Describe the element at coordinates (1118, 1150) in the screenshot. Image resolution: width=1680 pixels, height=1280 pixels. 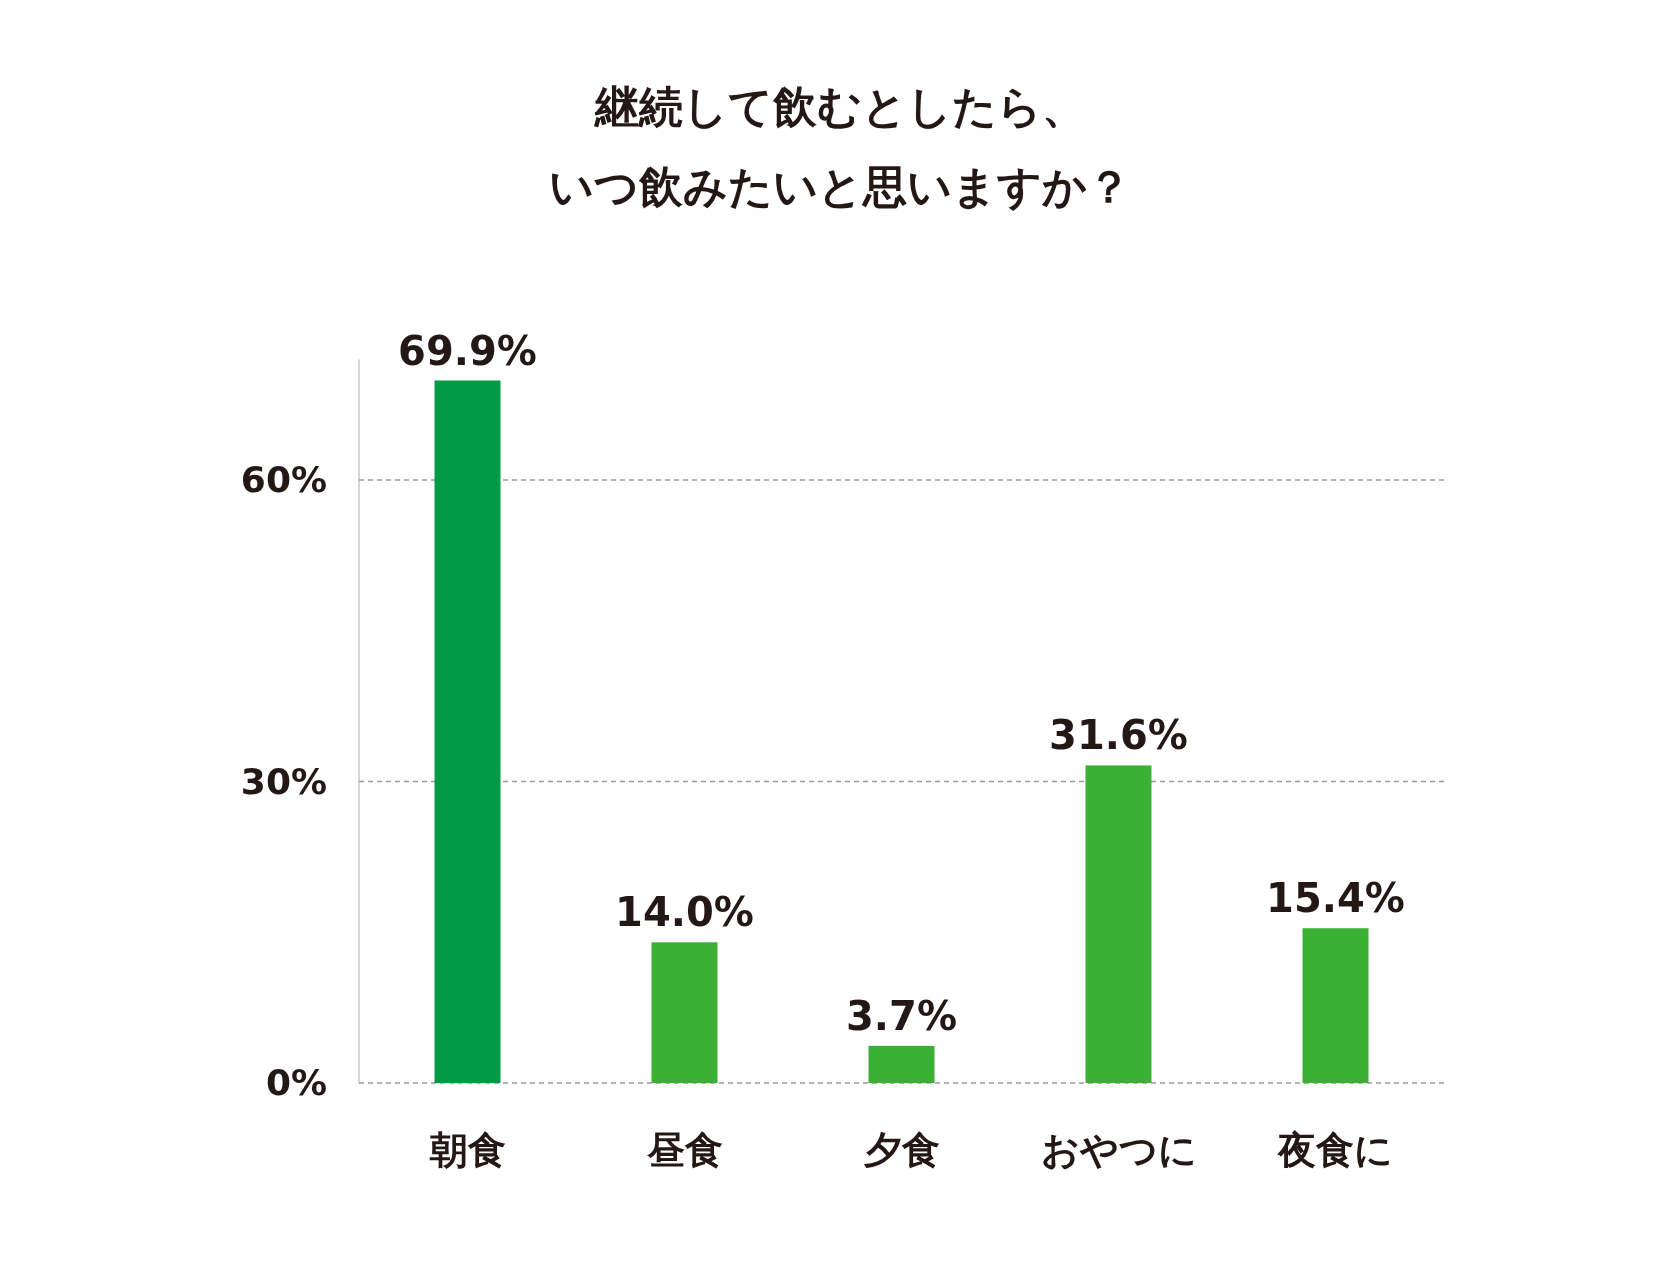
I see `x-tick-label: おやつに` at that location.